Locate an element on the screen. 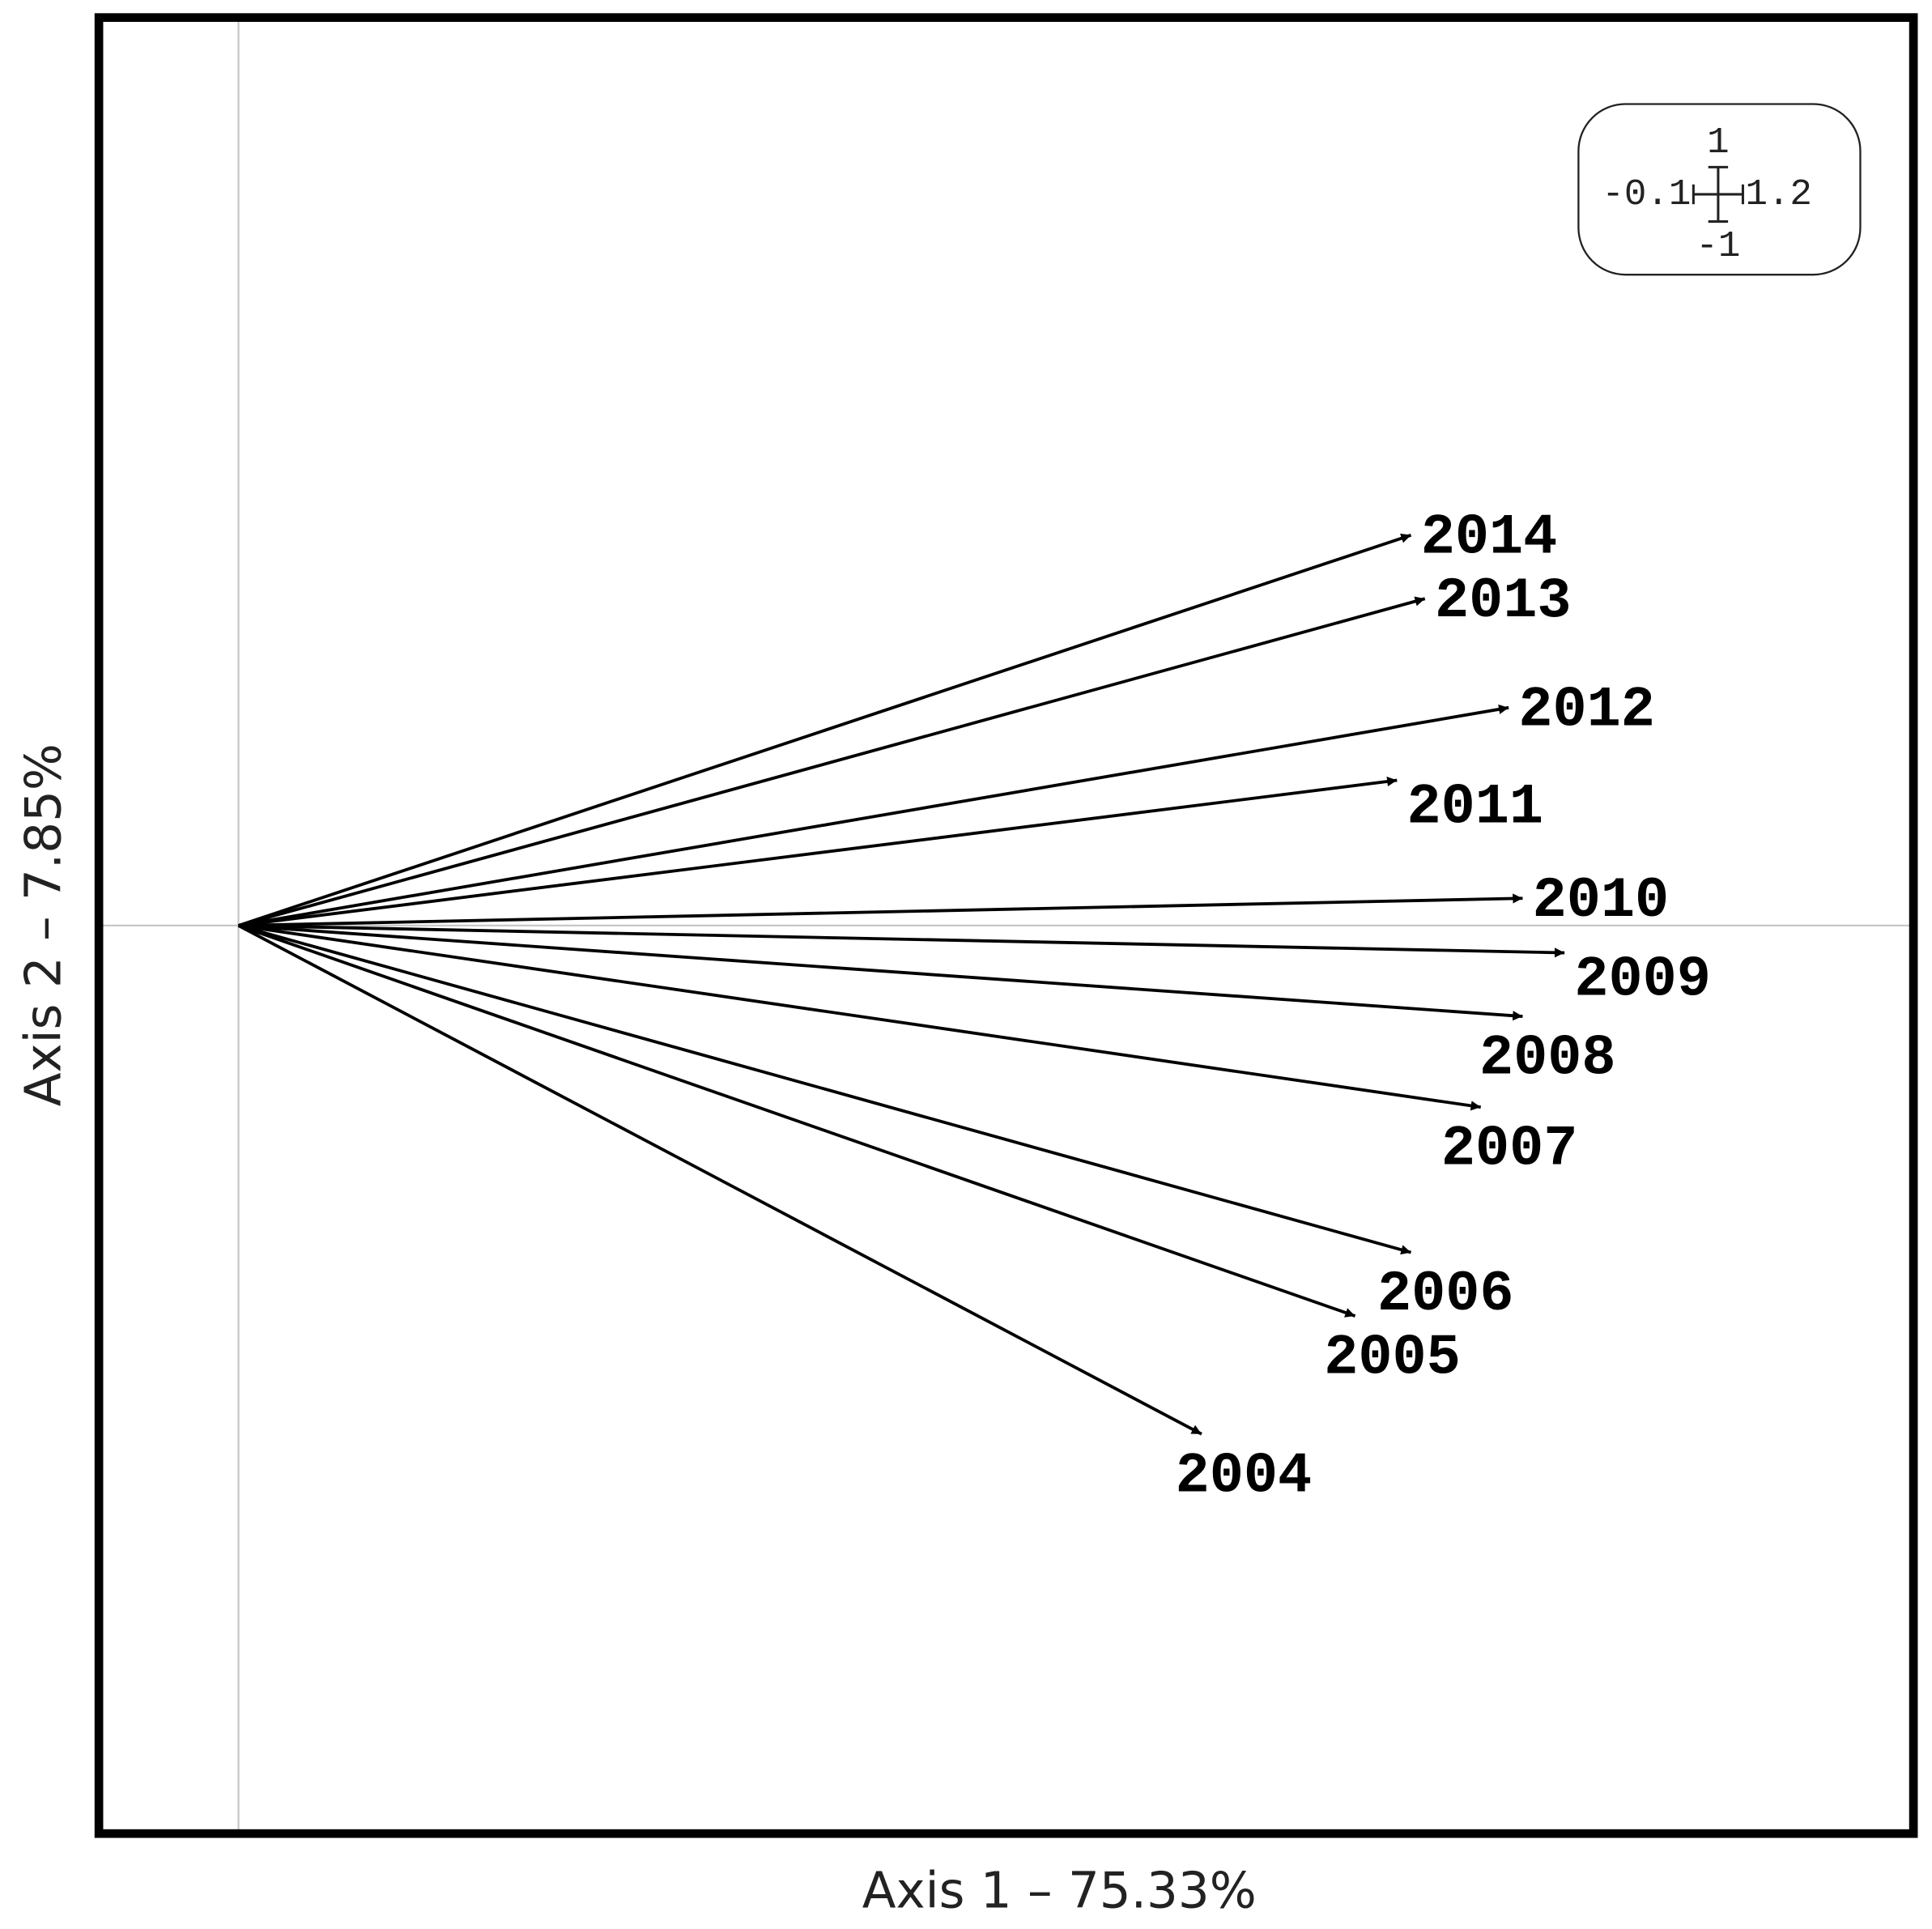 Image resolution: width=1932 pixels, height=1929 pixels. arrow-label: 2012 is located at coordinates (1586, 711).